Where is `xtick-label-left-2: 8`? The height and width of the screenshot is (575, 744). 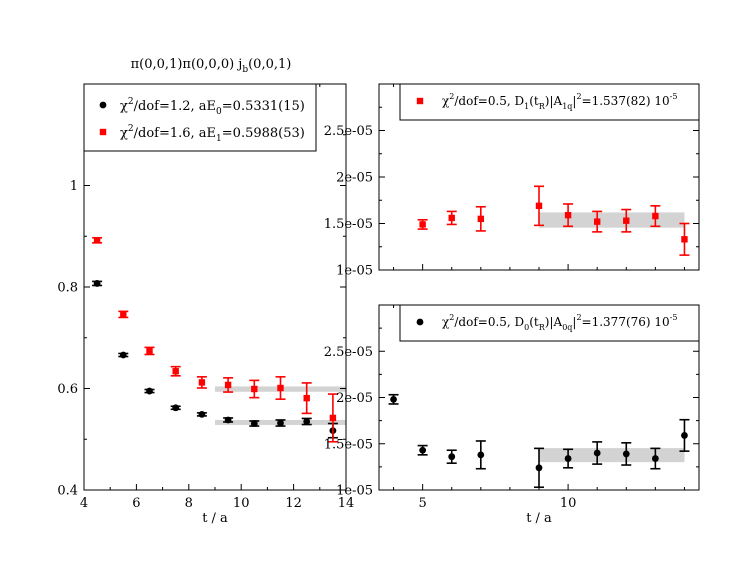
xtick-label-left-2: 8 is located at coordinates (189, 503).